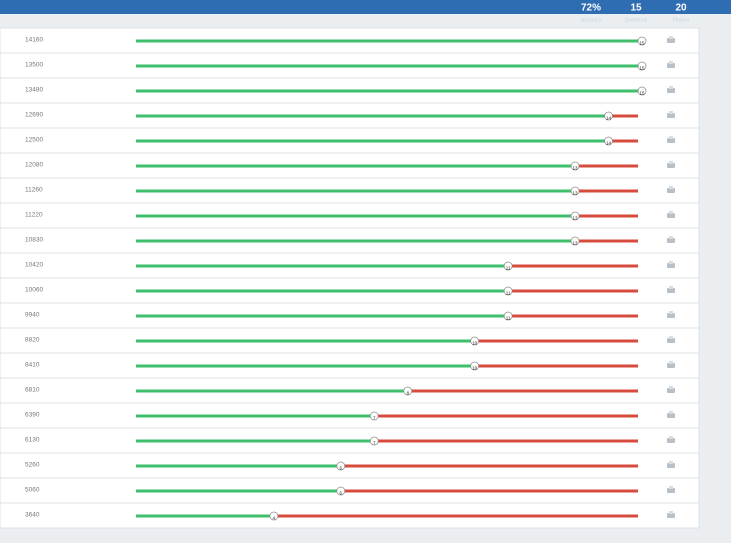 The width and height of the screenshot is (731, 543). I want to click on marker-label: 4, so click(274, 518).